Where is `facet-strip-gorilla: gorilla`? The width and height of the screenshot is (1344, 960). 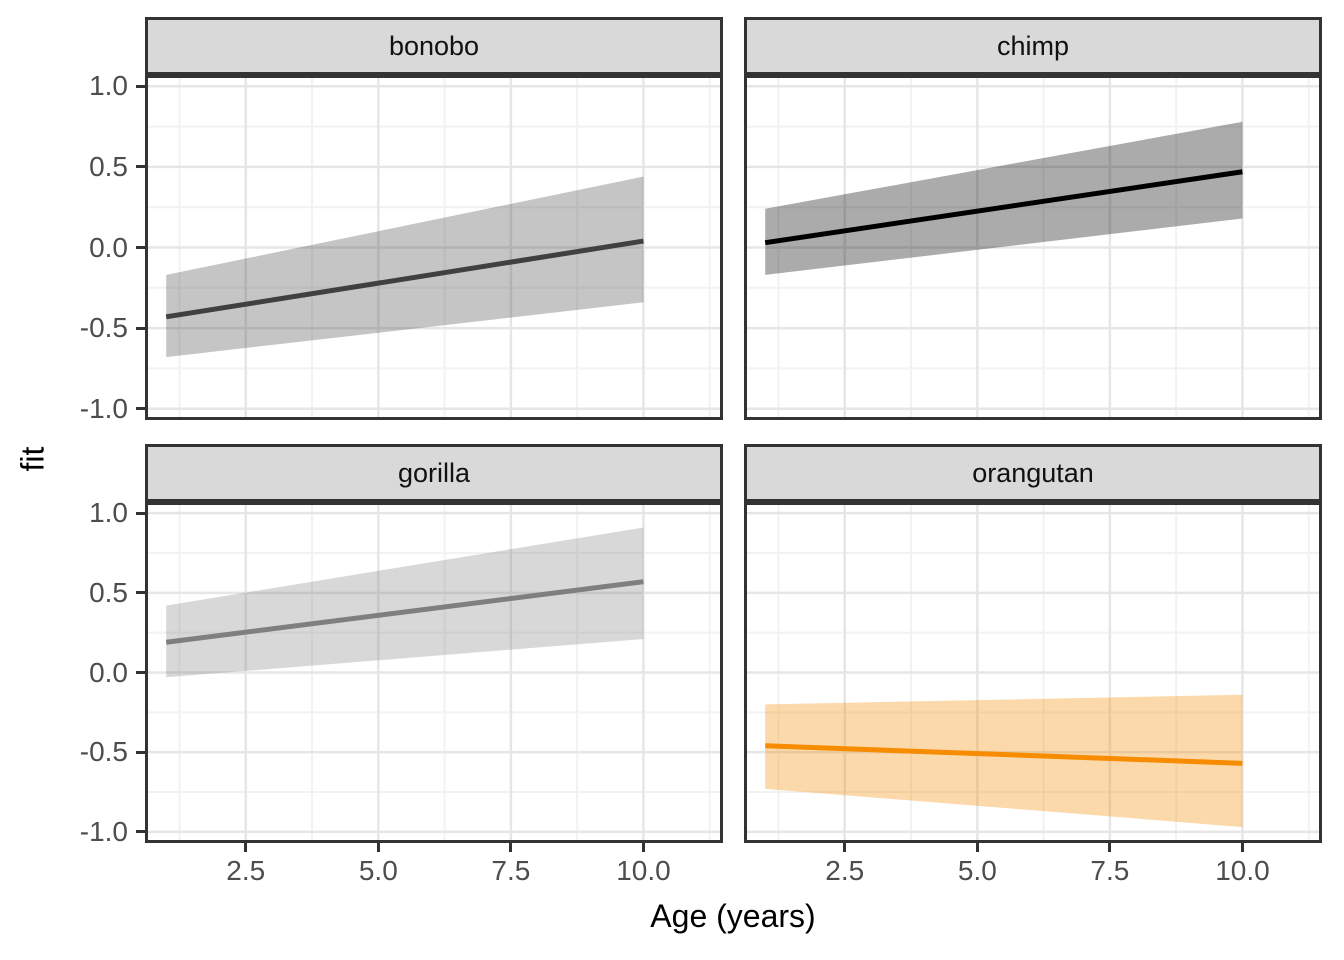 facet-strip-gorilla: gorilla is located at coordinates (434, 473).